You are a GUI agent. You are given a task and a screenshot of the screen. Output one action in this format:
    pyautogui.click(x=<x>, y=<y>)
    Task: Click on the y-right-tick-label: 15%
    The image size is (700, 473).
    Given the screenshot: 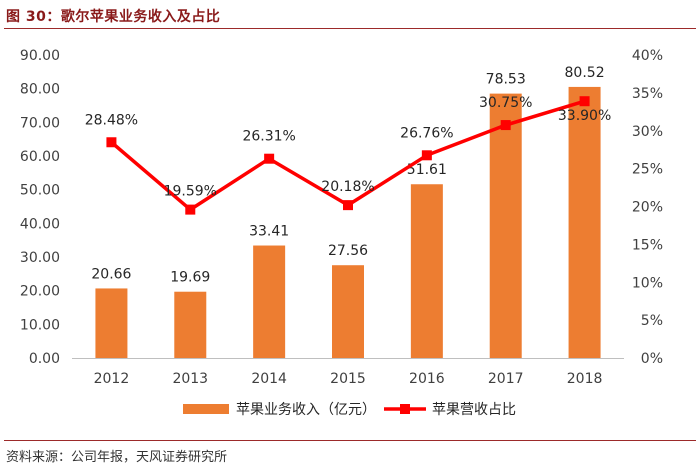 What is the action you would take?
    pyautogui.click(x=647, y=245)
    